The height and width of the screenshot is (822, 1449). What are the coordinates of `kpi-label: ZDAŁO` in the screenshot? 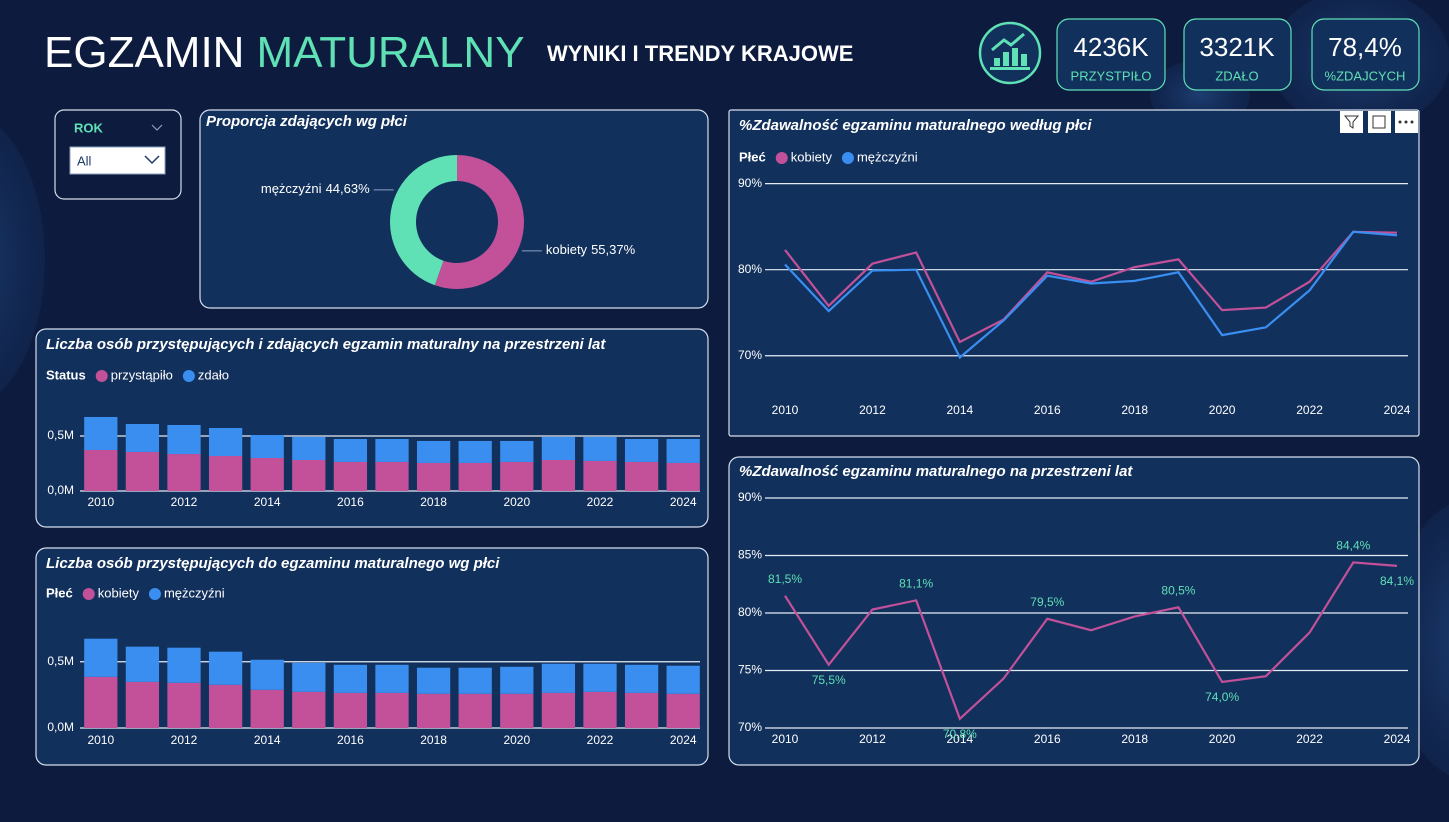 It's located at (1236, 75).